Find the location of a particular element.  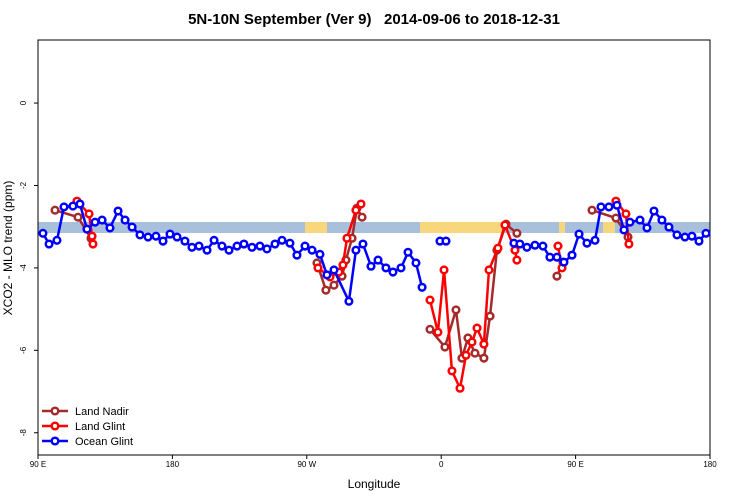

map-strip is located at coordinates (374, 227).